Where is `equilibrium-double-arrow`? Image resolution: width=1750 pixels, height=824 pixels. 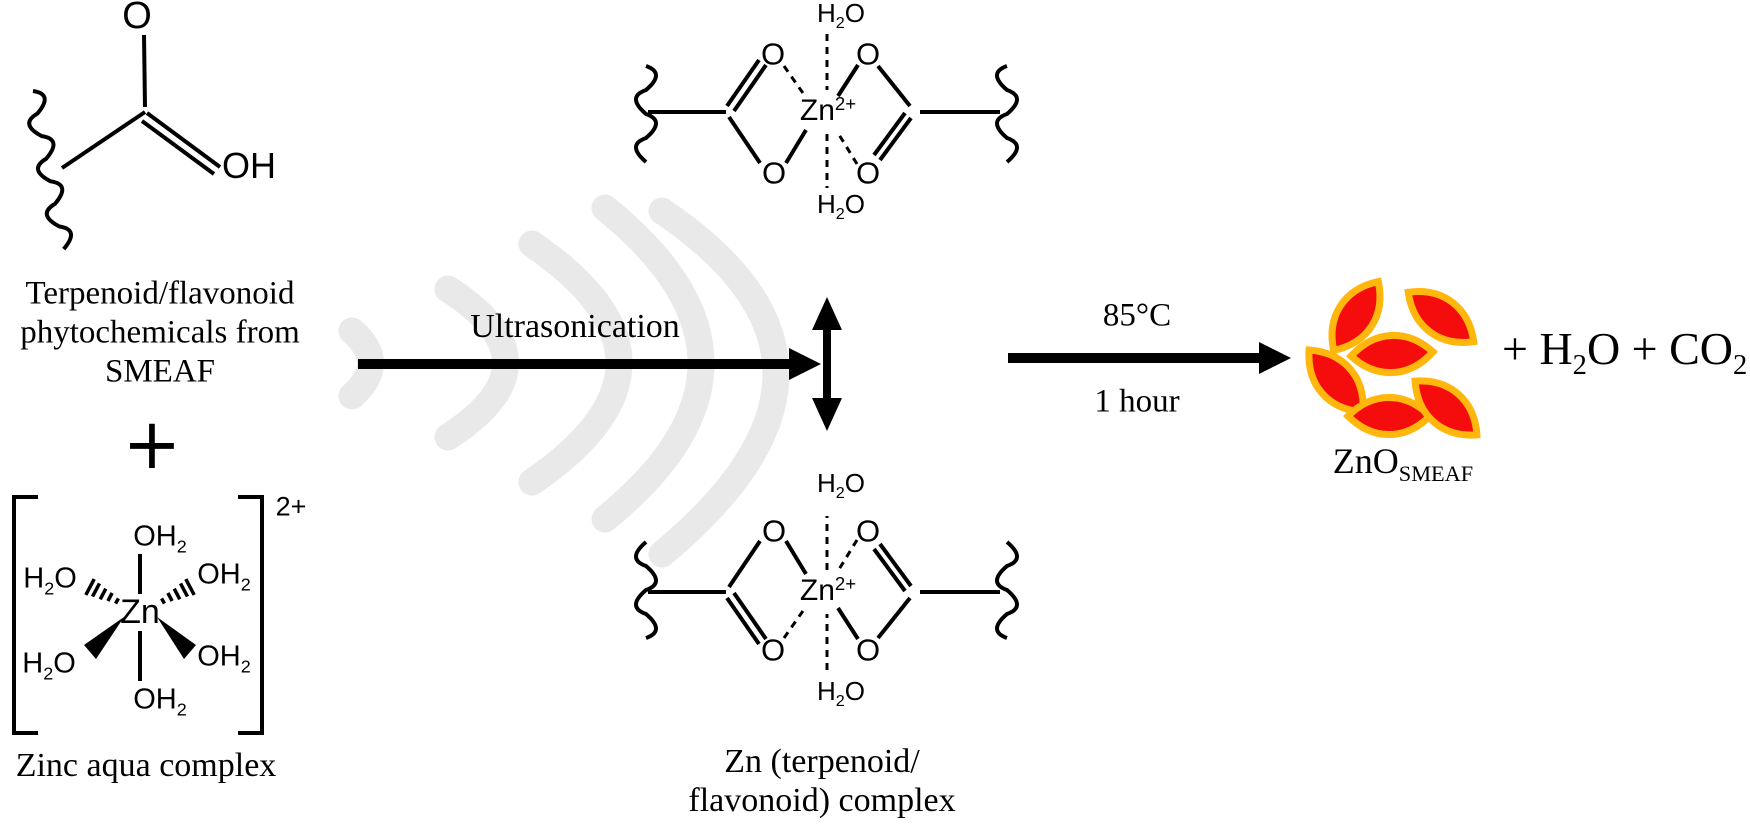 equilibrium-double-arrow is located at coordinates (827, 364).